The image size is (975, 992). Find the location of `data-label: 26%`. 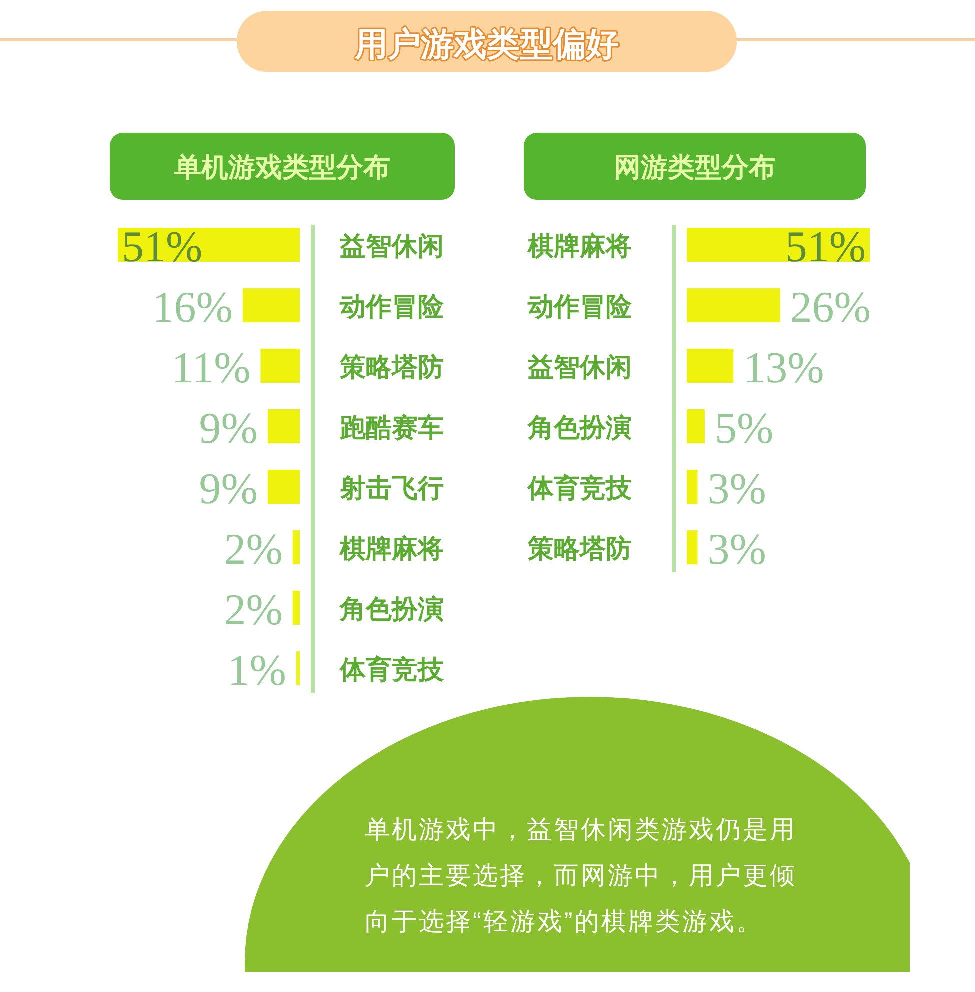

data-label: 26% is located at coordinates (830, 307).